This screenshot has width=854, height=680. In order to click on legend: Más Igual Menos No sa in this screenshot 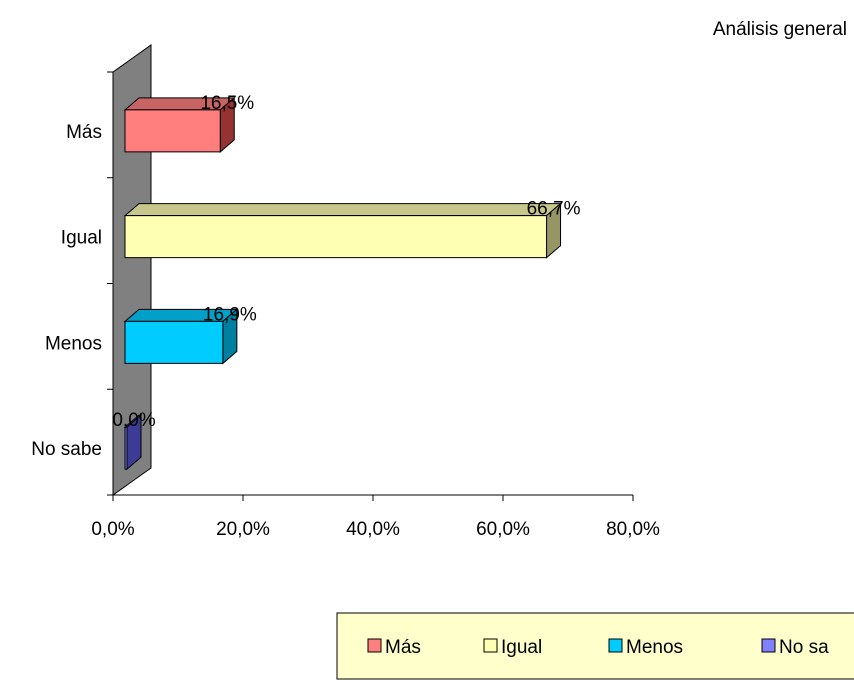, I will do `click(595, 646)`.